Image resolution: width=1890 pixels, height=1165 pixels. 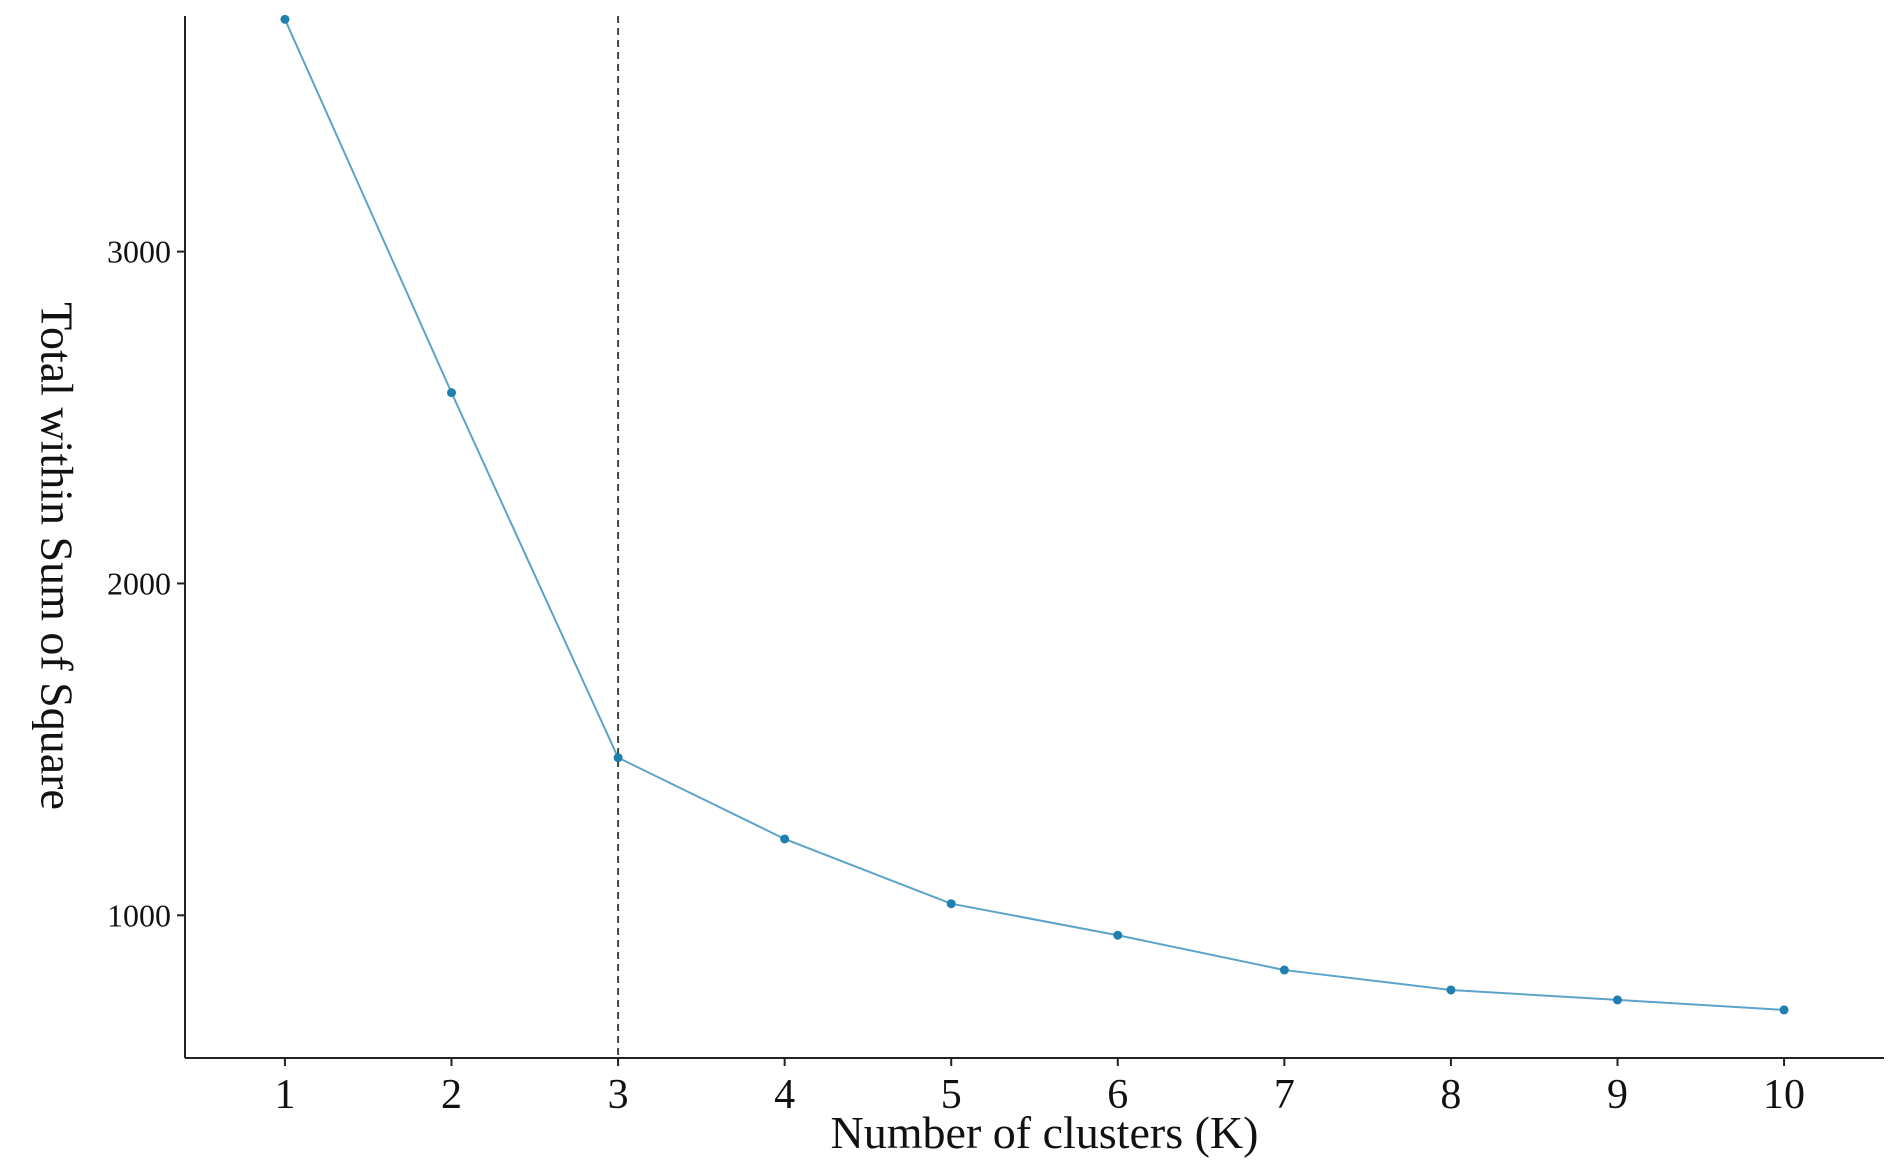 I want to click on x-axis-title: Number of clusters (K), so click(x=1045, y=1132).